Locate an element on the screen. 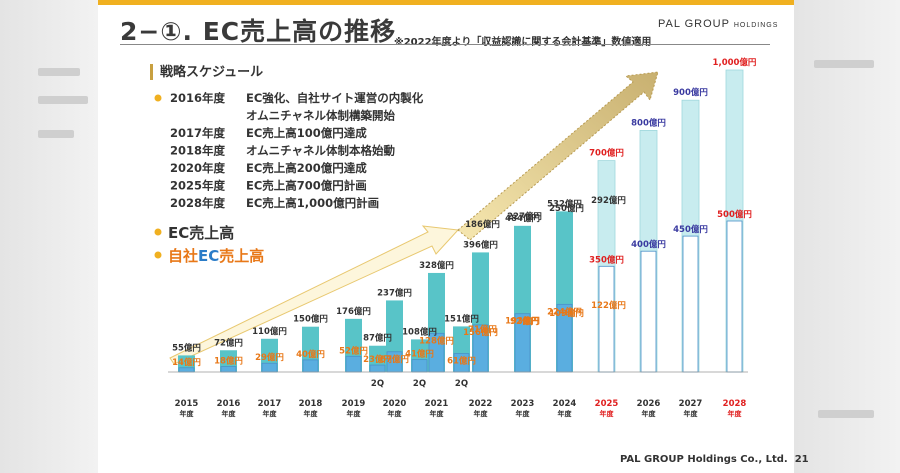 This screenshot has height=473, width=900. own-ec-value-label: 350億円 is located at coordinates (606, 259).